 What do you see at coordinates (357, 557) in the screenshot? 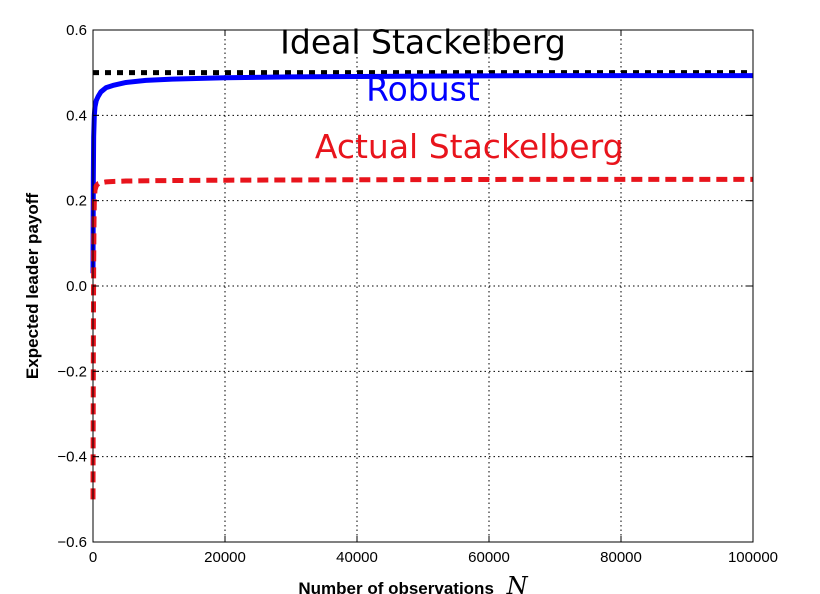
I see `x-tick-label: 40000` at bounding box center [357, 557].